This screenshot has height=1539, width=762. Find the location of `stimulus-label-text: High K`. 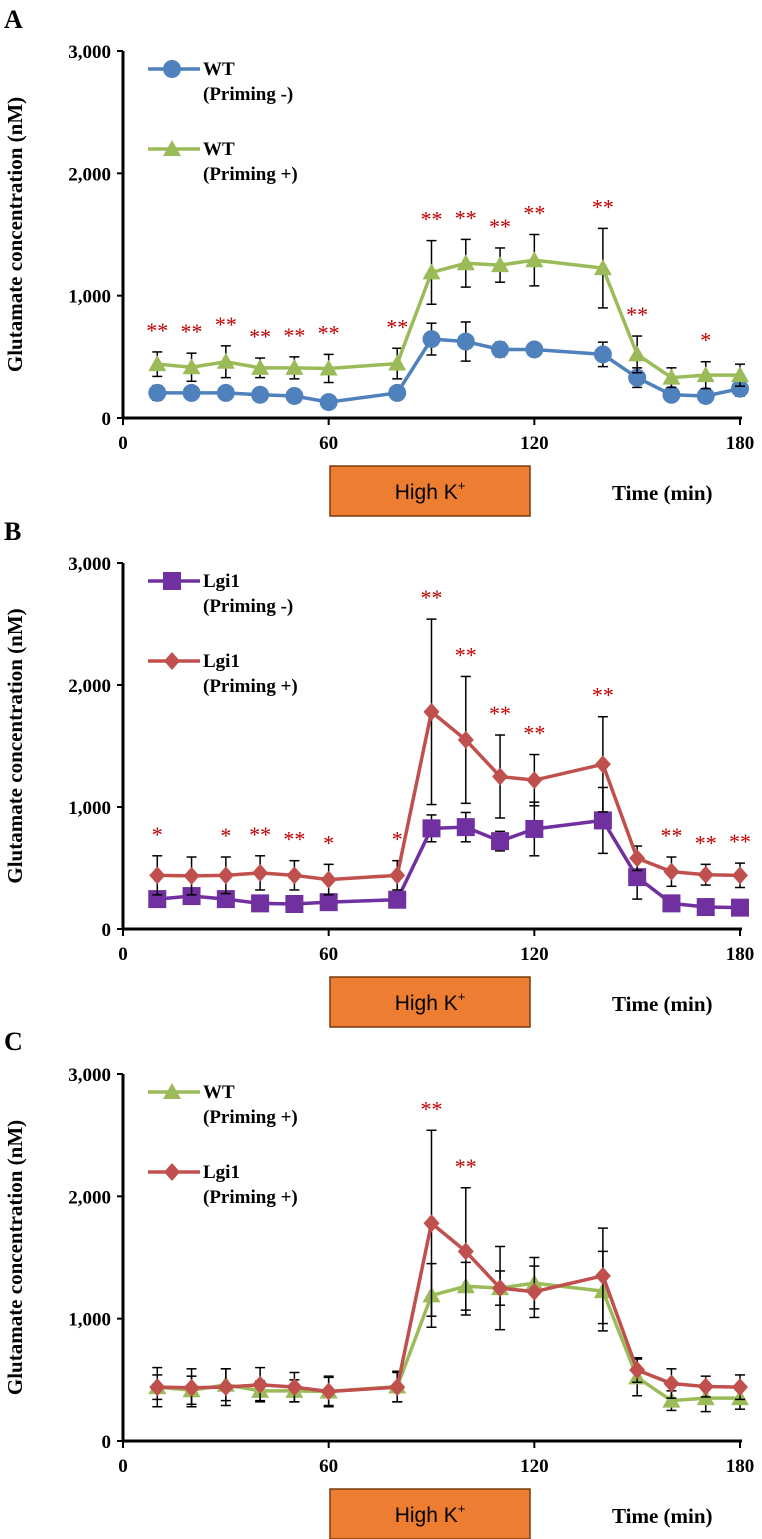

stimulus-label-text: High K is located at coordinates (426, 1515).